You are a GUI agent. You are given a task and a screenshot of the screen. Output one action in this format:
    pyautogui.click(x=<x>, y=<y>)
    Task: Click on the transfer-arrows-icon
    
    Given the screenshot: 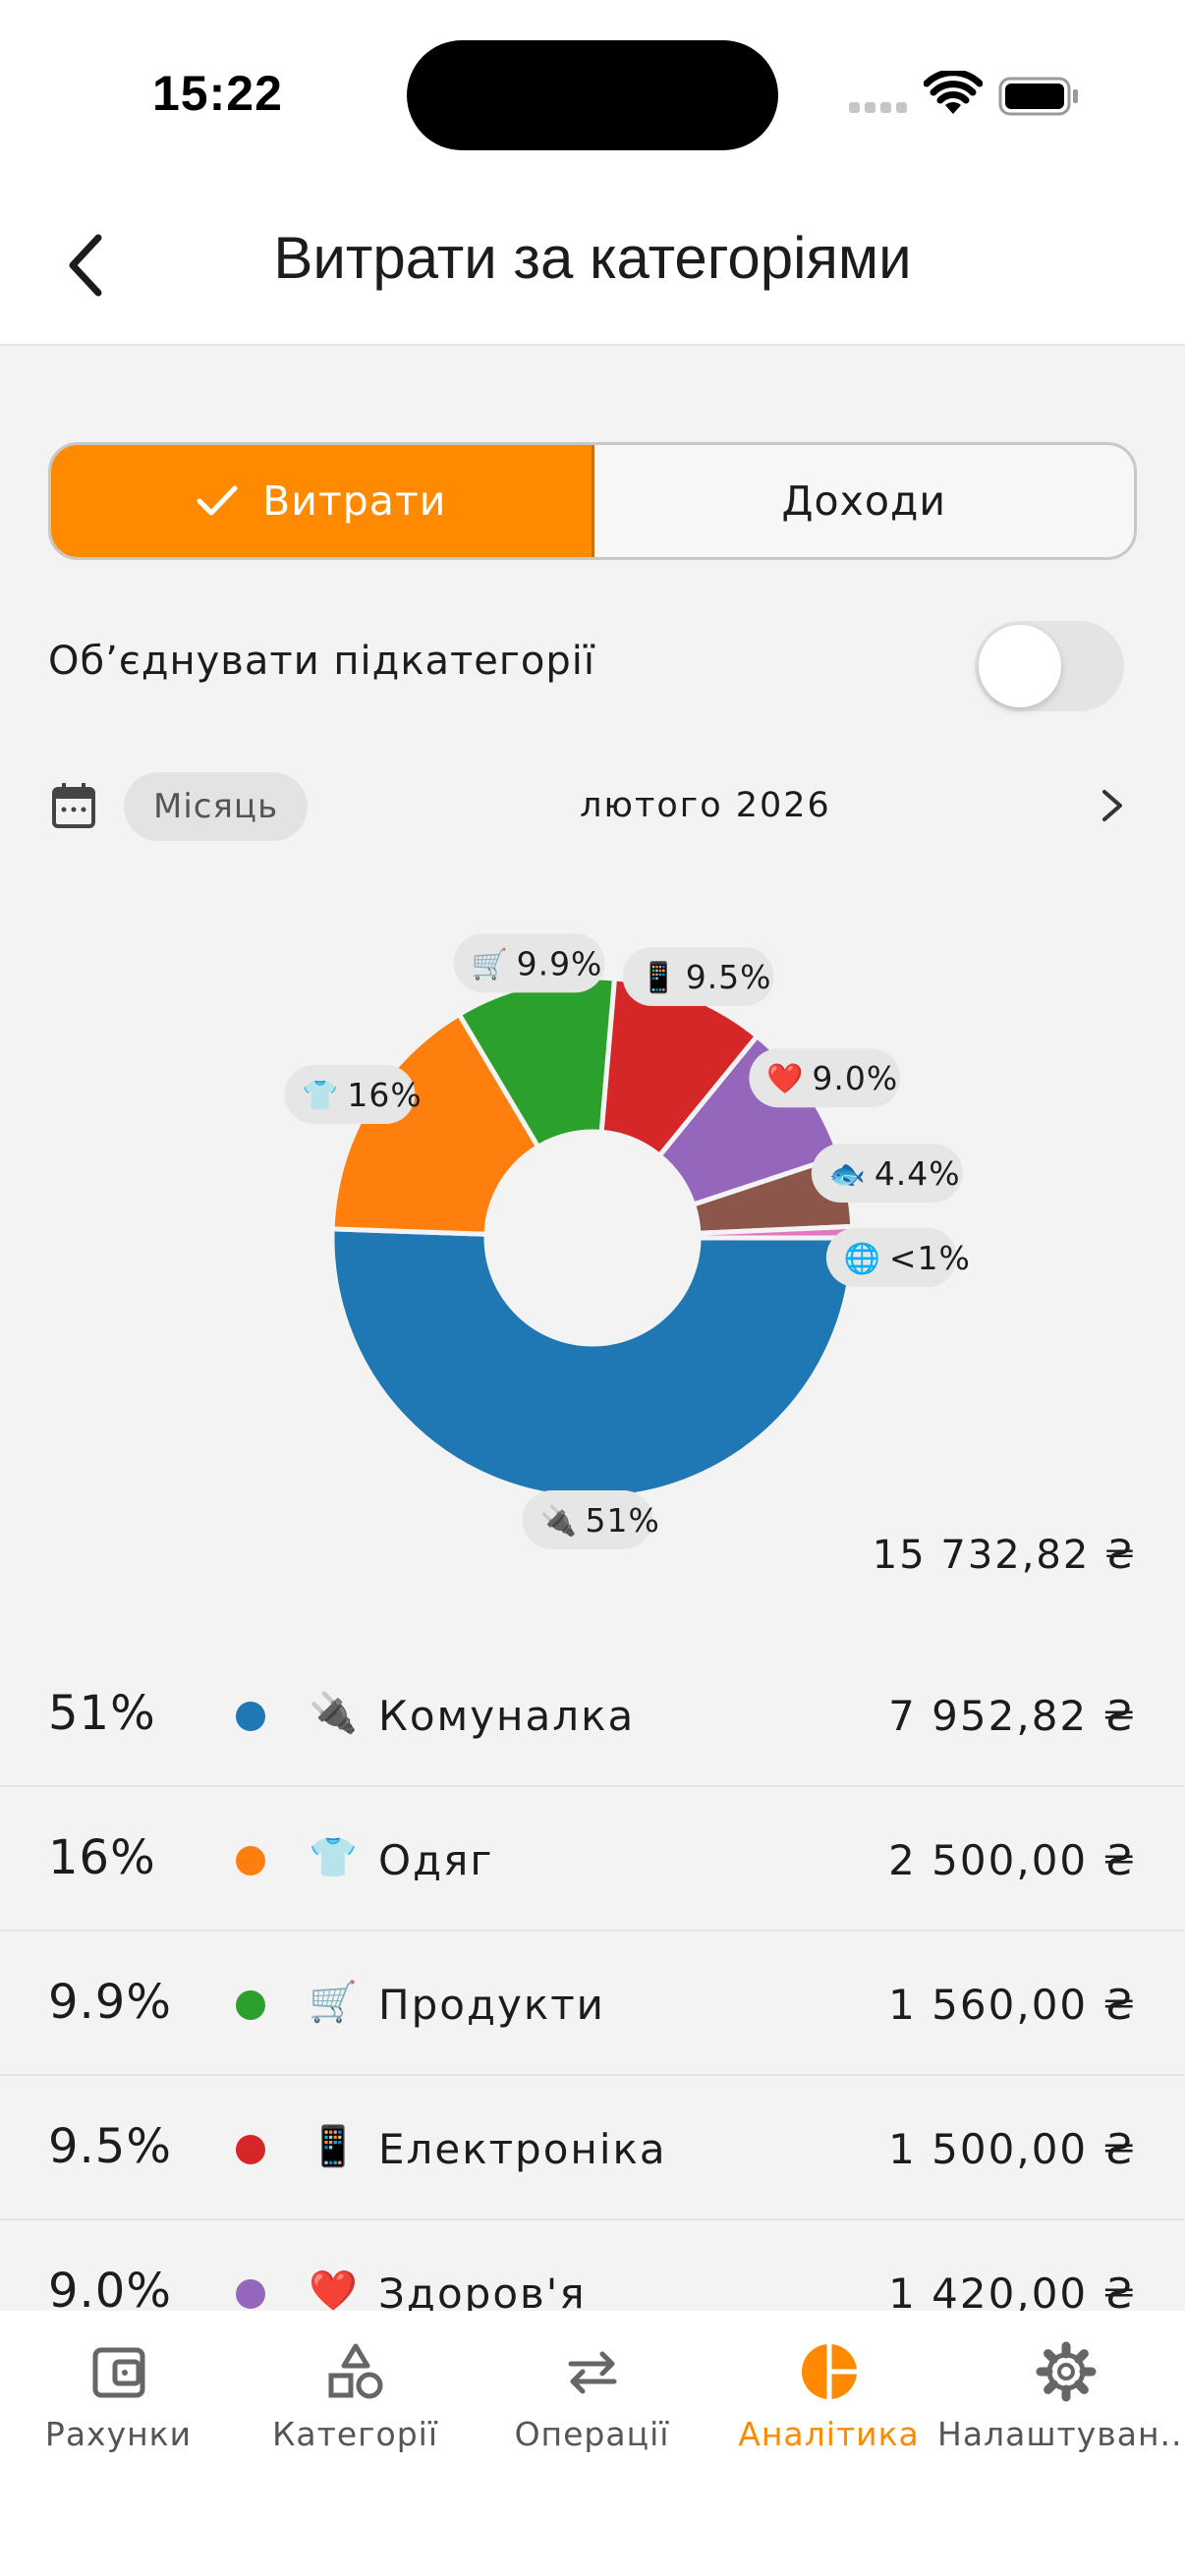 What is the action you would take?
    pyautogui.click(x=592, y=2372)
    